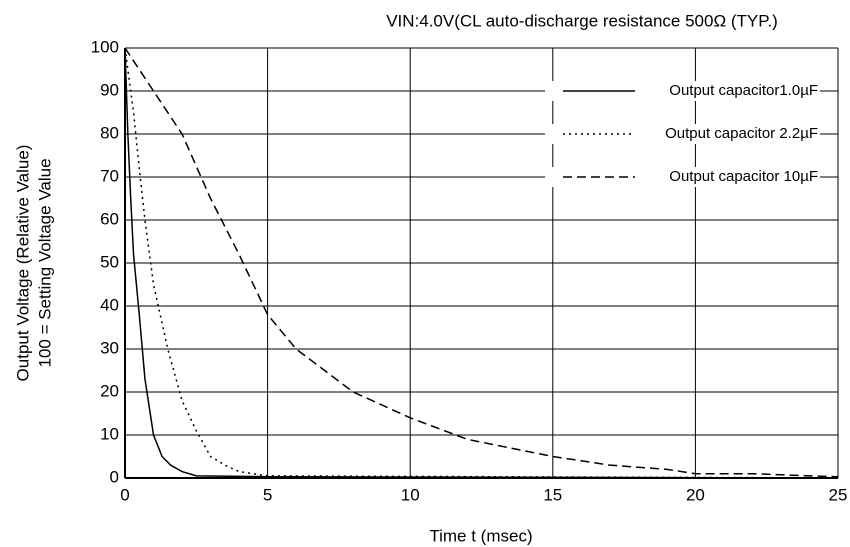 This screenshot has height=547, width=850. What do you see at coordinates (109, 132) in the screenshot?
I see `y-tick-label: 80` at bounding box center [109, 132].